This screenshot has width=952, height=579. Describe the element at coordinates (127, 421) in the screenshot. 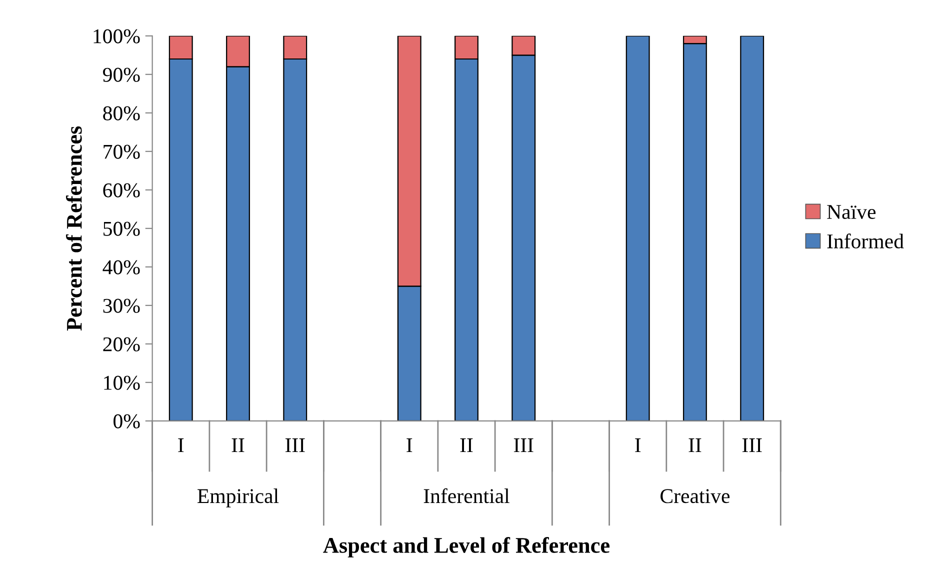

I see `y-tick-label: 0%` at that location.